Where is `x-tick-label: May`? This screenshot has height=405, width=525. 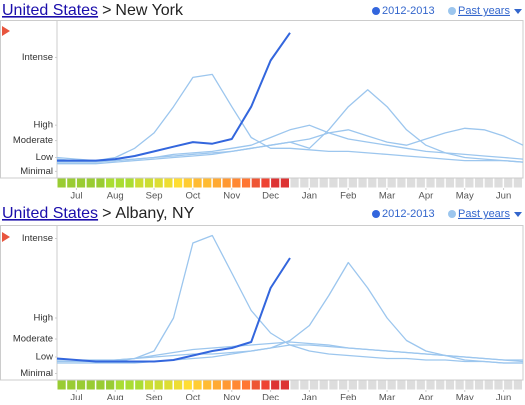 x-tick-label: May is located at coordinates (465, 396).